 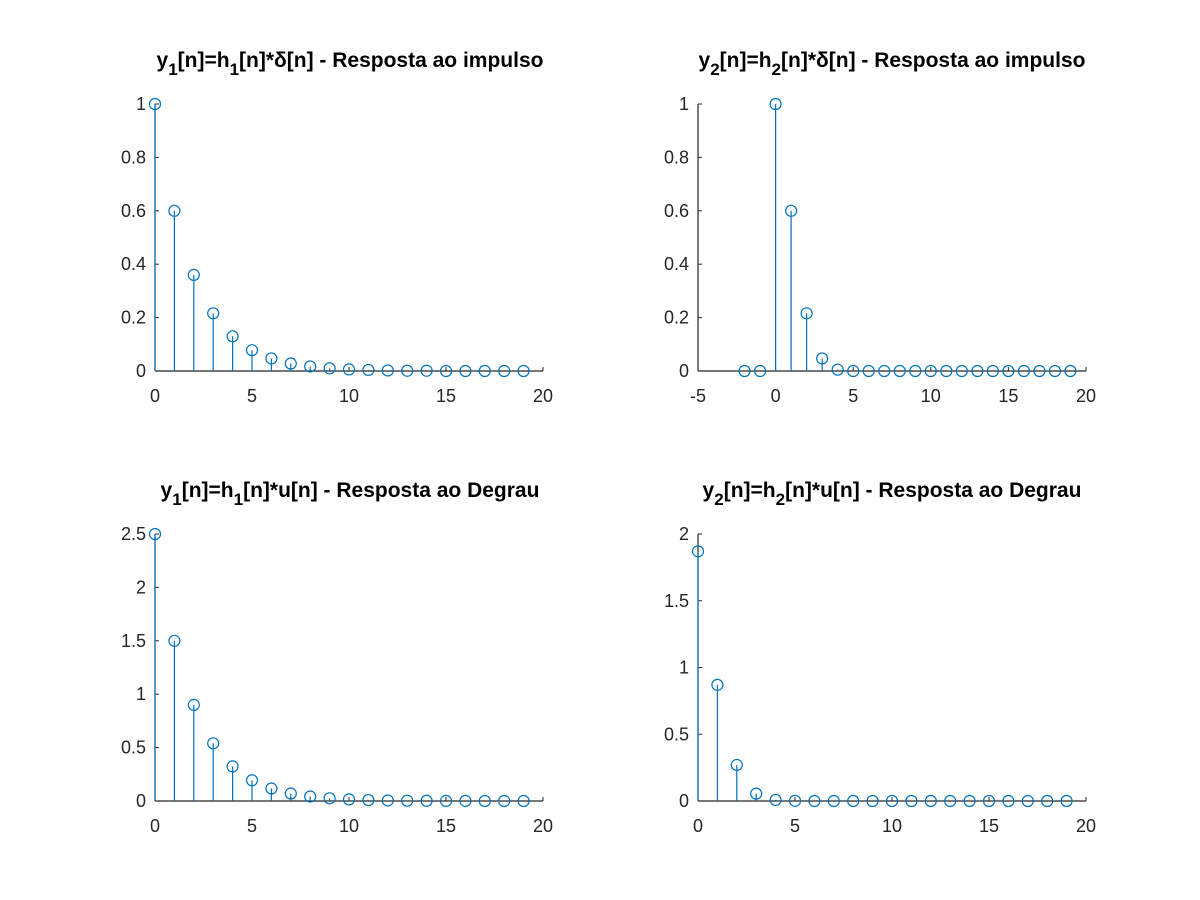 I want to click on subplot-title: y2[n]=h2[n]*δ[n] - Resposta ao impulso, so click(x=892, y=64).